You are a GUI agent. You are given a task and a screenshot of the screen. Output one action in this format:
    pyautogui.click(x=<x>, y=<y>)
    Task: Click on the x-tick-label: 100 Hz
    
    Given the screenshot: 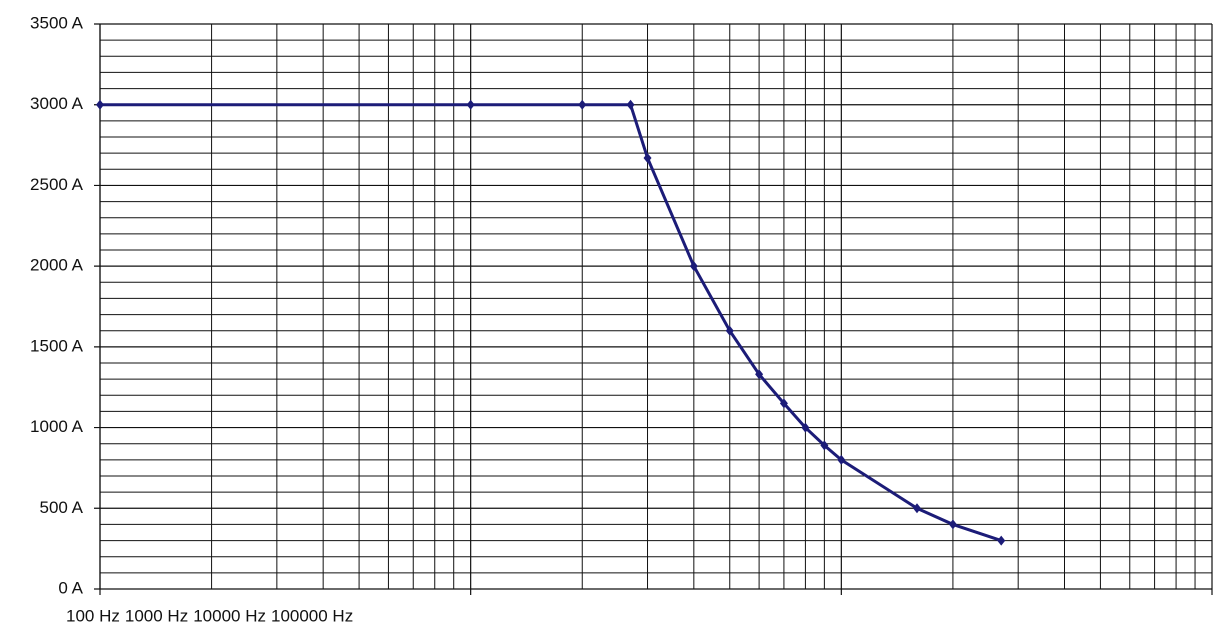 What is the action you would take?
    pyautogui.click(x=93, y=615)
    